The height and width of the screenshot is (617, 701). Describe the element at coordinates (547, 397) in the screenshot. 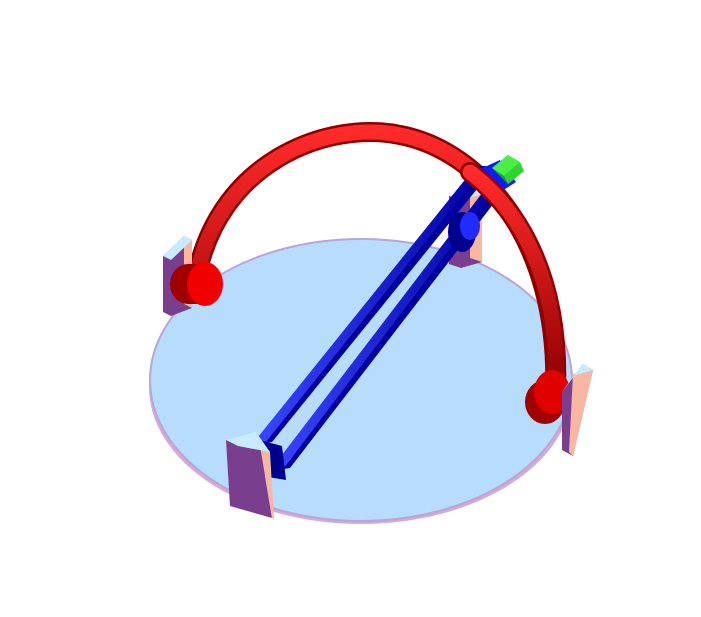

I see `arc-hub-right` at that location.